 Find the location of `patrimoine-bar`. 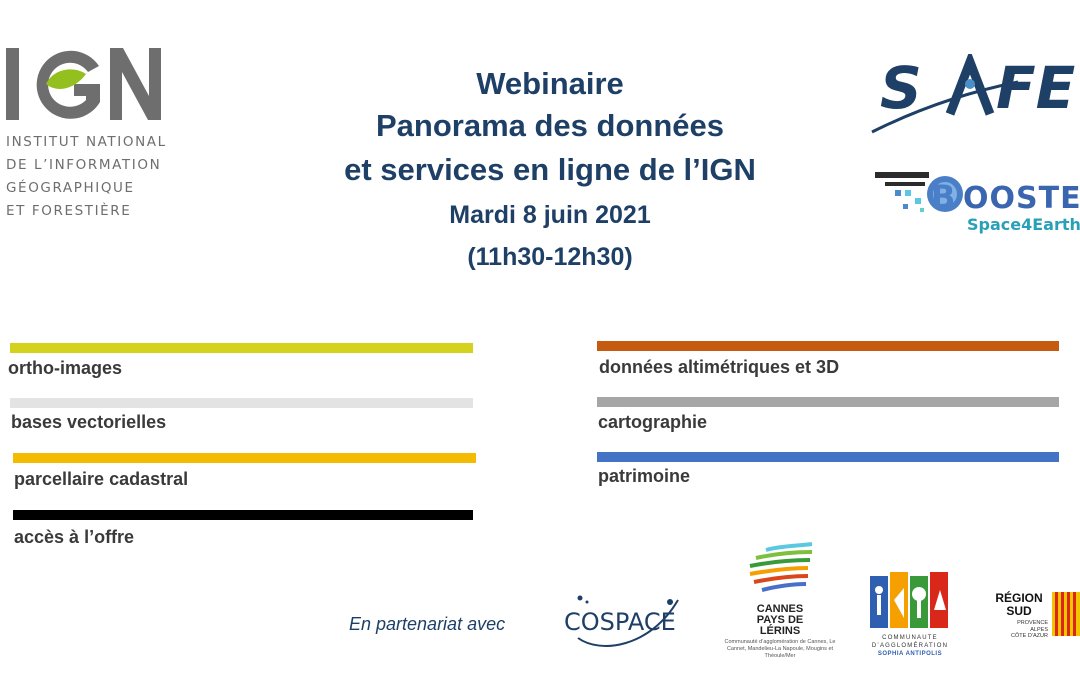

patrimoine-bar is located at coordinates (828, 457).